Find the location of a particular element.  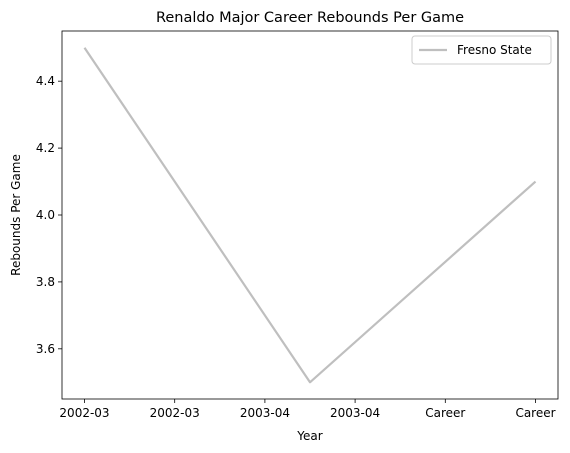

chart-title: Renaldo Major Career Rebounds Per Game is located at coordinates (310, 18).